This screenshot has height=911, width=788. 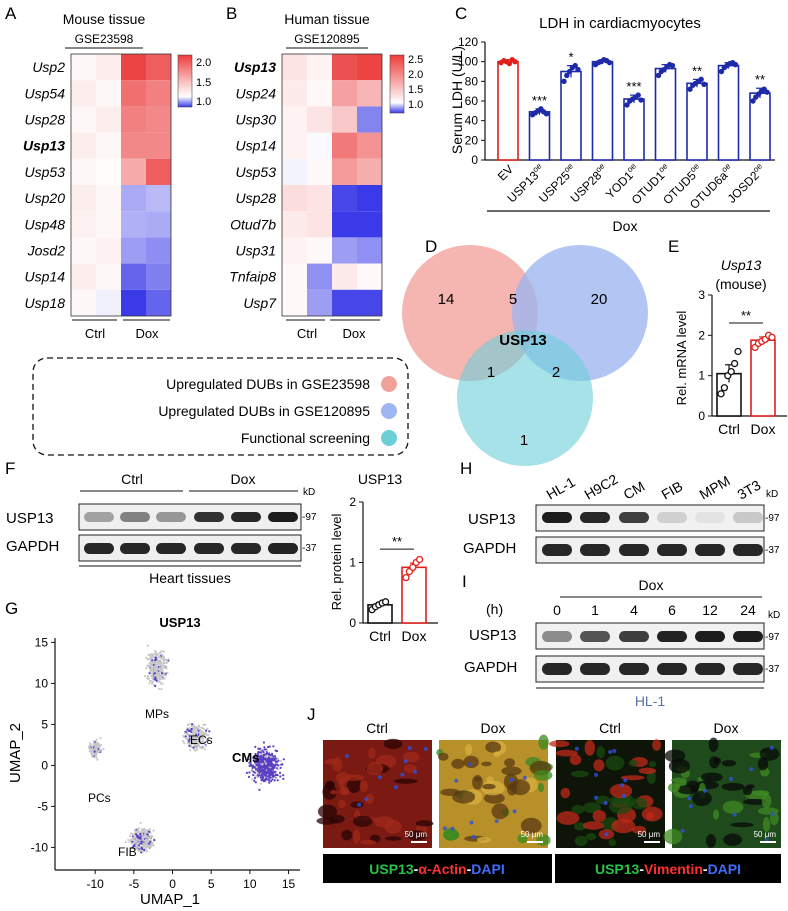 What do you see at coordinates (746, 315) in the screenshot?
I see `significance-label: **` at bounding box center [746, 315].